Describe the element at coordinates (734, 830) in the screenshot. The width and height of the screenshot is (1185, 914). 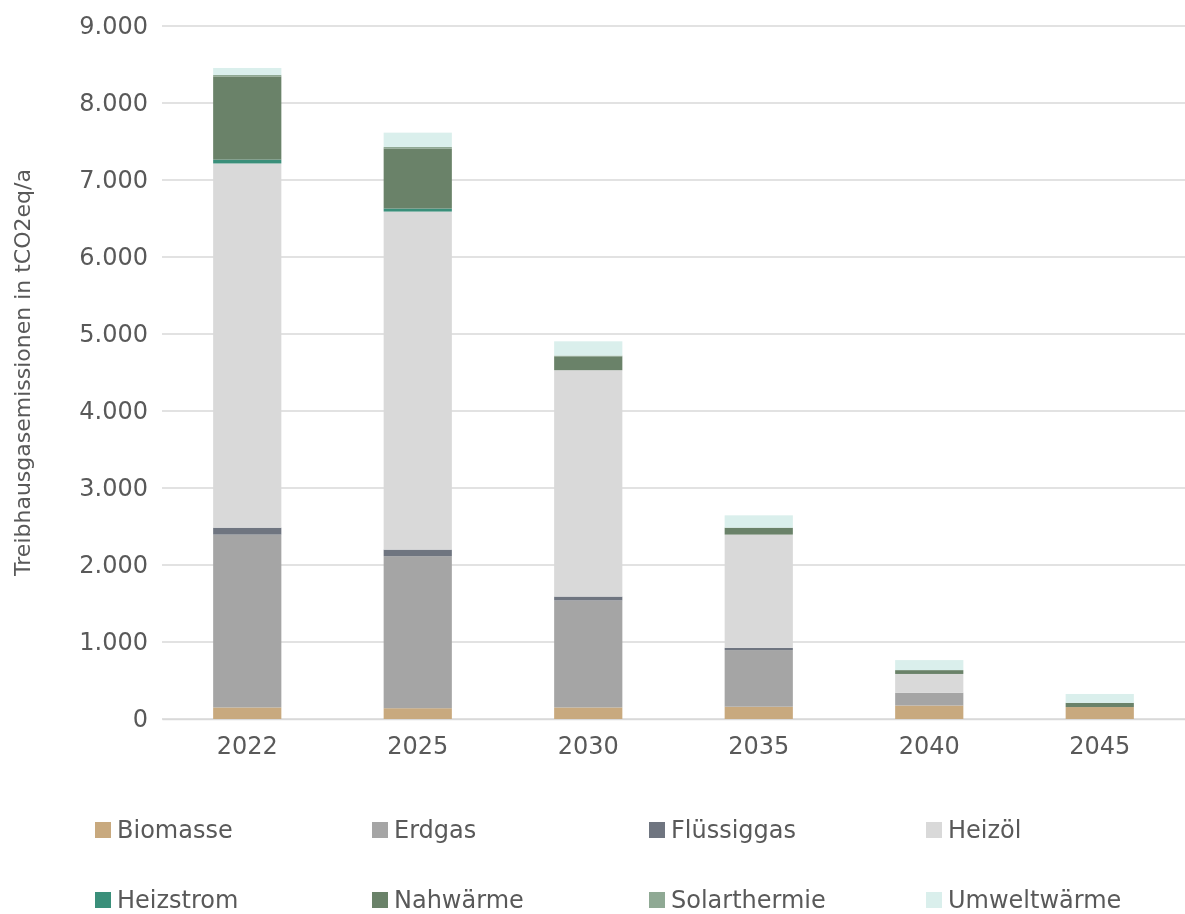
I see `legend-label: Flüssiggas` at that location.